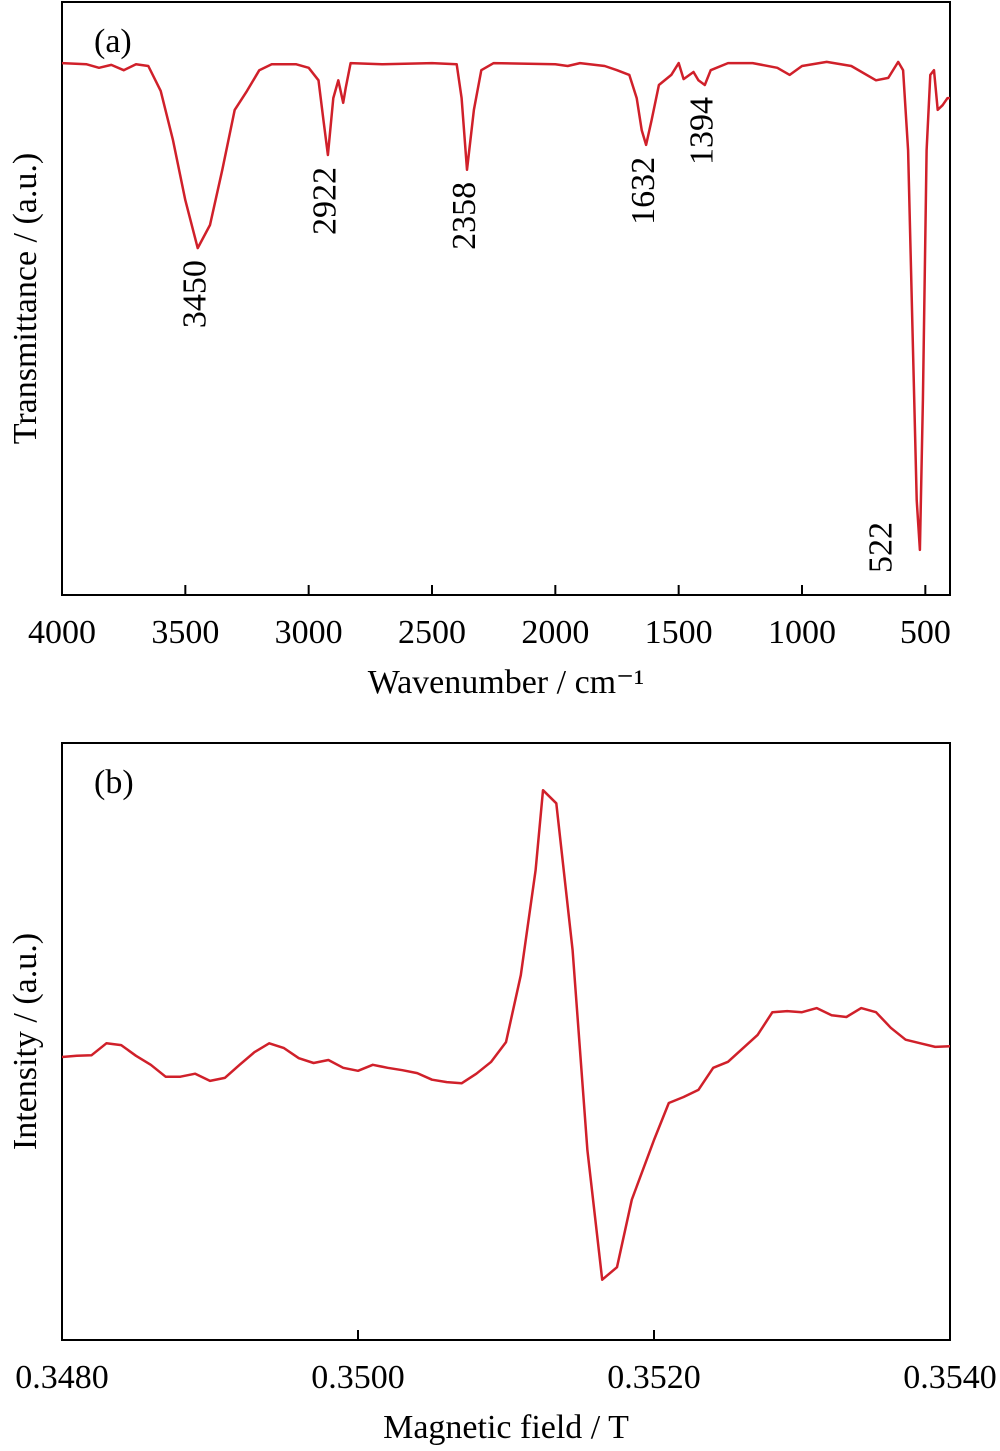 This screenshot has height=1451, width=1000. I want to click on x-tick-label: 3500, so click(185, 632).